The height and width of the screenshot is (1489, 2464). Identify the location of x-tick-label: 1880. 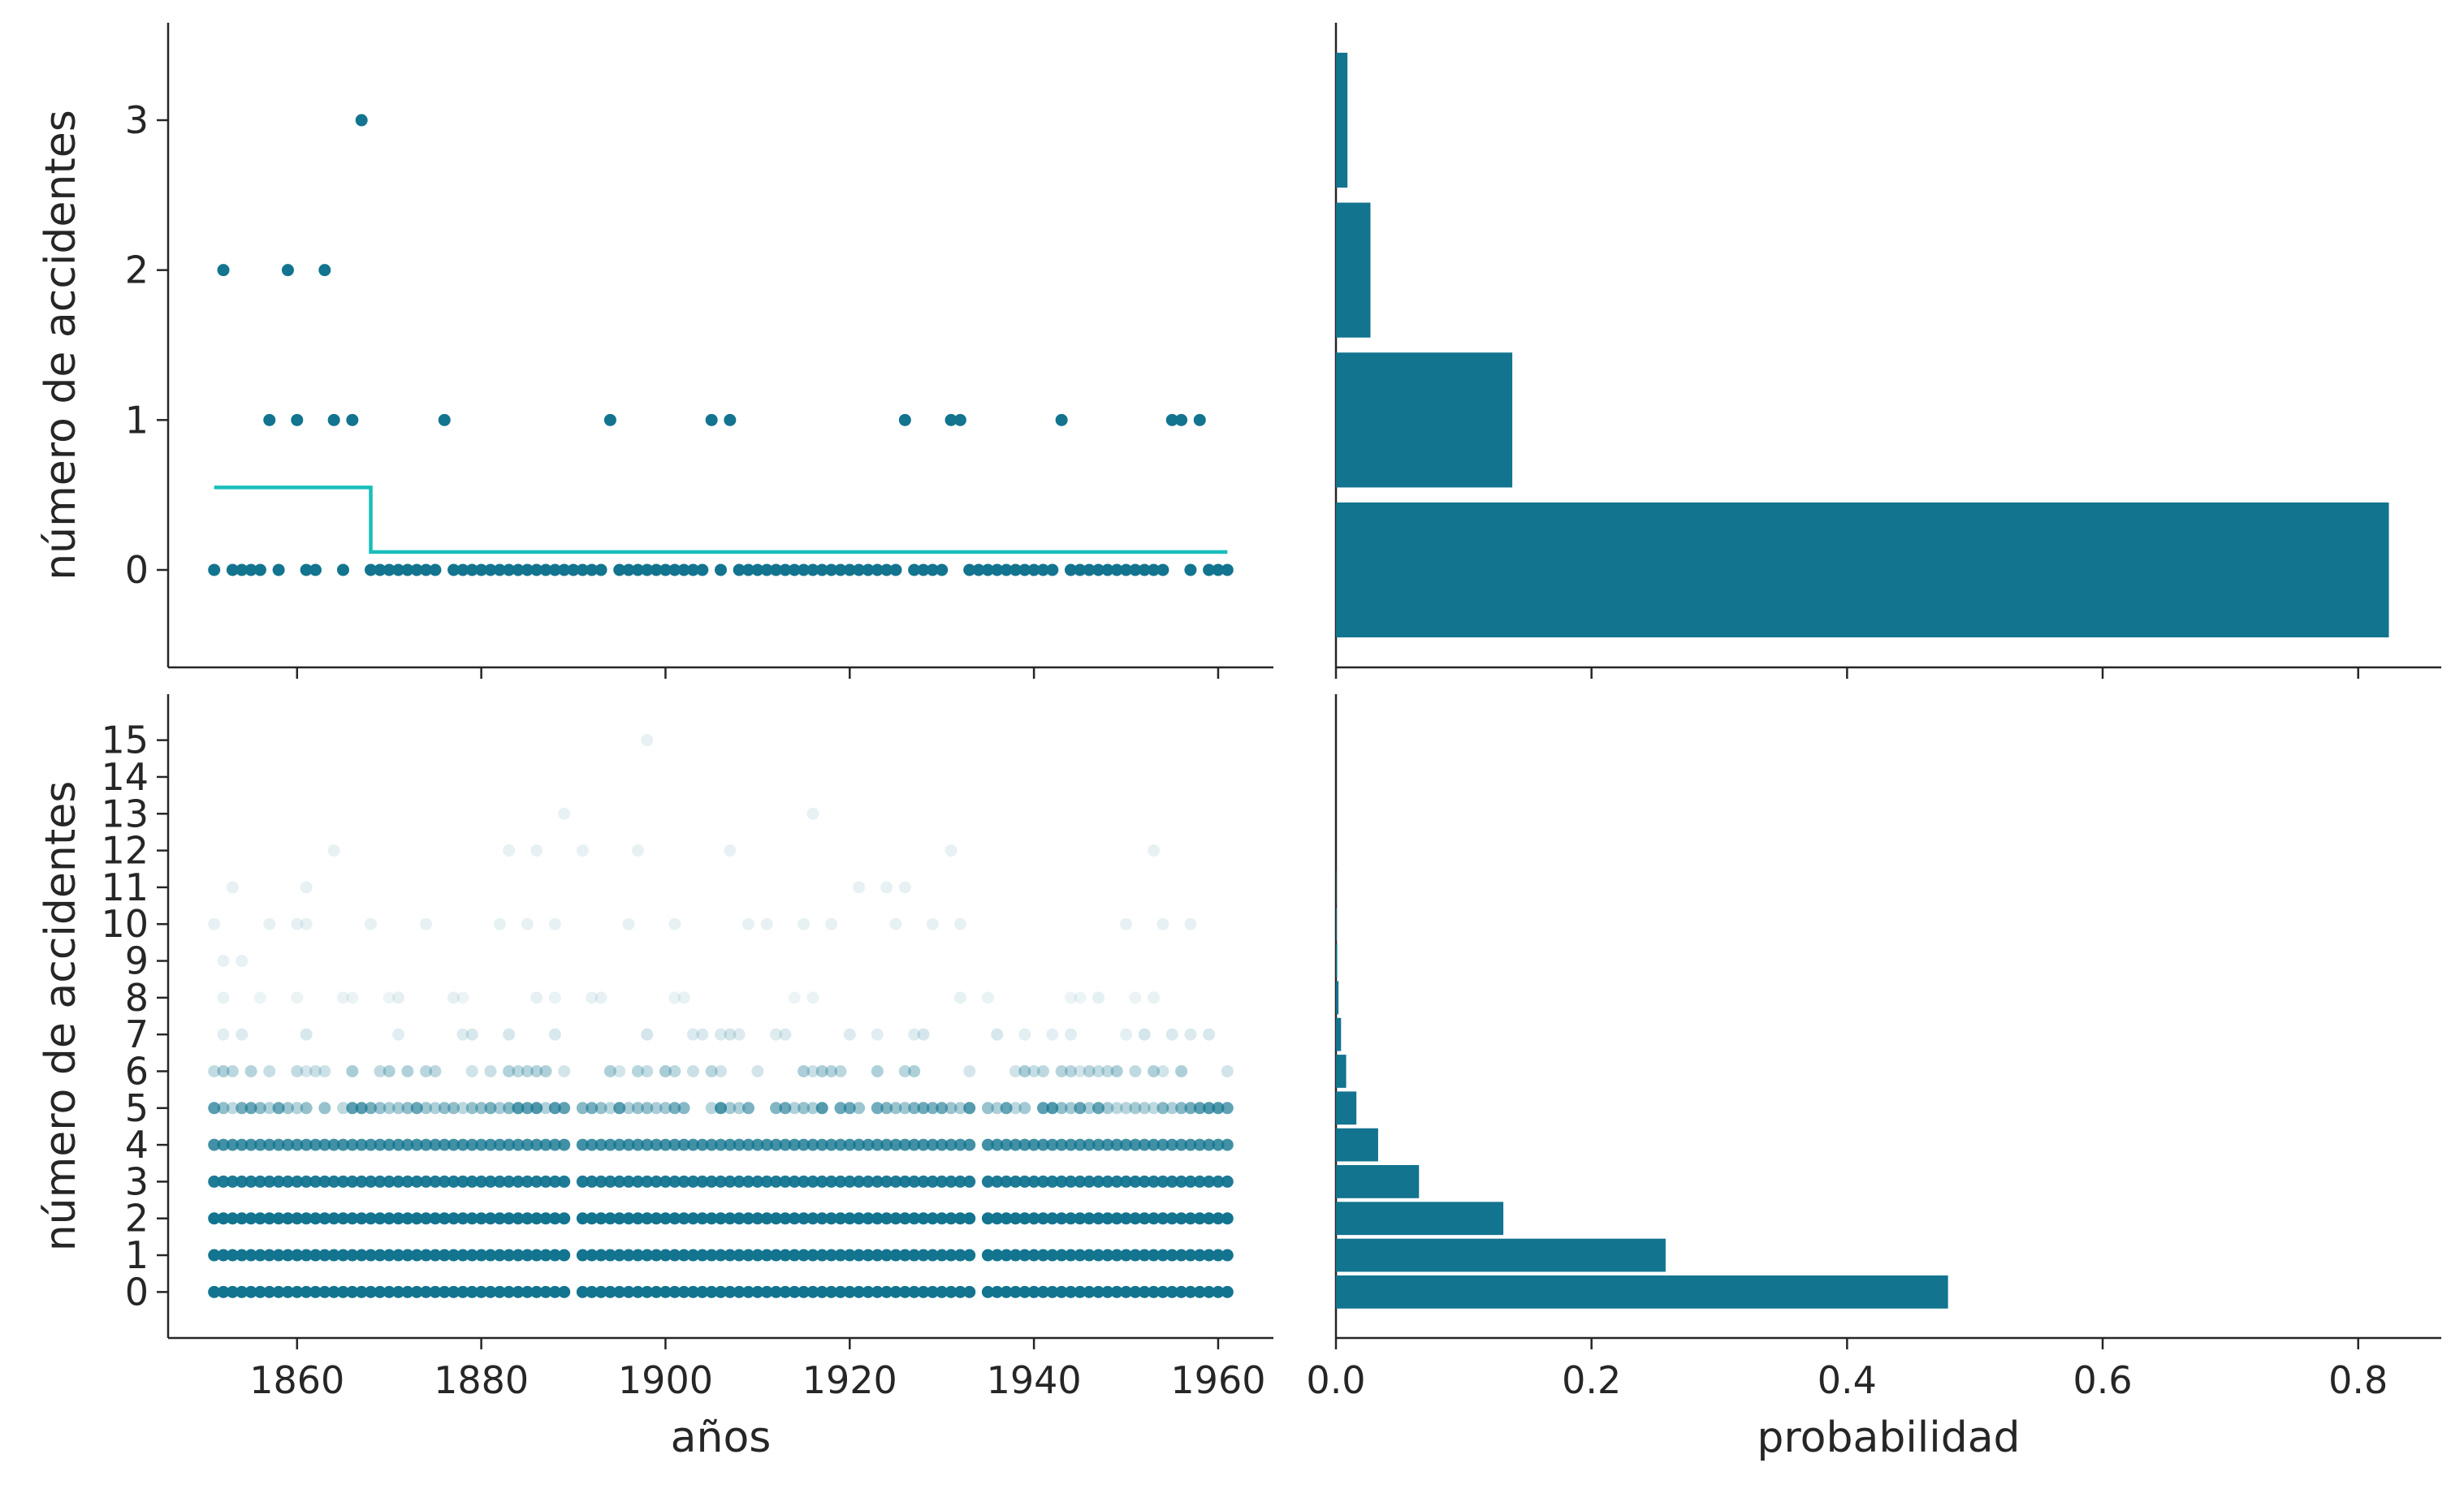
(481, 1380).